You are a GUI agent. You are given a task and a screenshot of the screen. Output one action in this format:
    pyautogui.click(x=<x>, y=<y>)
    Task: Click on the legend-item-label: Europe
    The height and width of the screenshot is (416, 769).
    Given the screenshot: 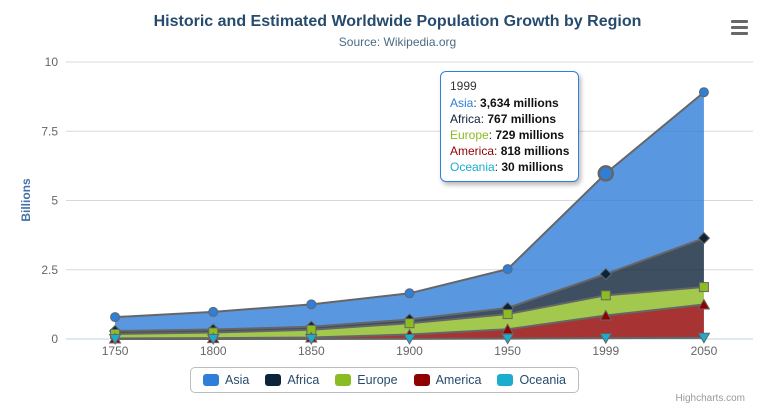 What is the action you would take?
    pyautogui.click(x=377, y=380)
    